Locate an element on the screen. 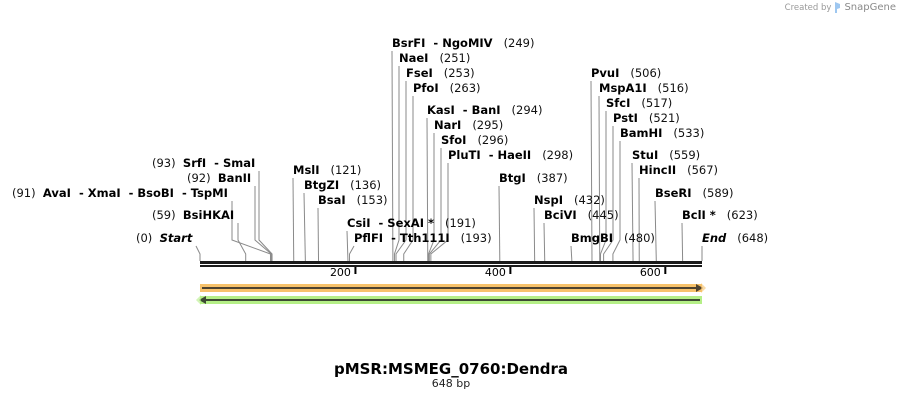 The height and width of the screenshot is (400, 902). cut-position: (387) is located at coordinates (552, 178).